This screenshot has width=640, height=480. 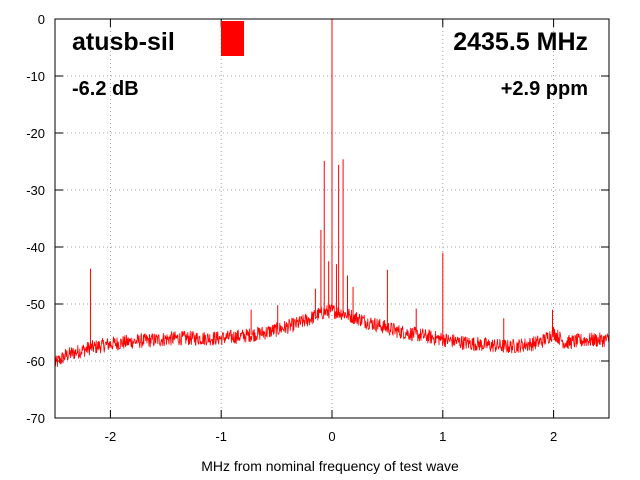 What do you see at coordinates (442, 436) in the screenshot?
I see `x-tick-label: 1` at bounding box center [442, 436].